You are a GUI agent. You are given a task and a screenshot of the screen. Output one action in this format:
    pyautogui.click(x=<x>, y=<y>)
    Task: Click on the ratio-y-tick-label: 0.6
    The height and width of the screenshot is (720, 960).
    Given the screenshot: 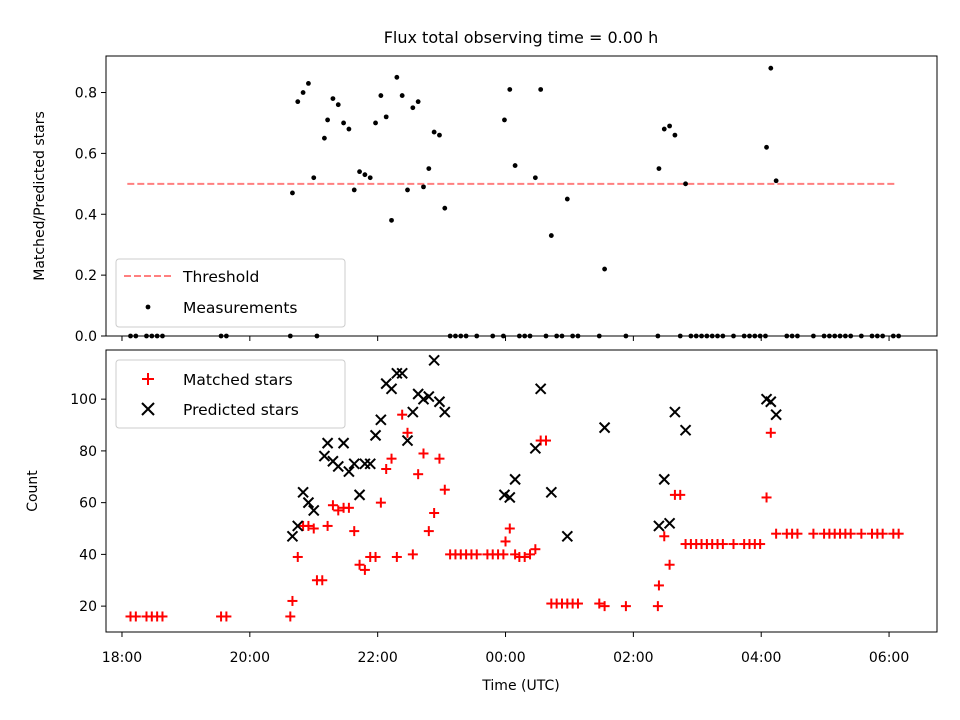 What is the action you would take?
    pyautogui.click(x=86, y=154)
    